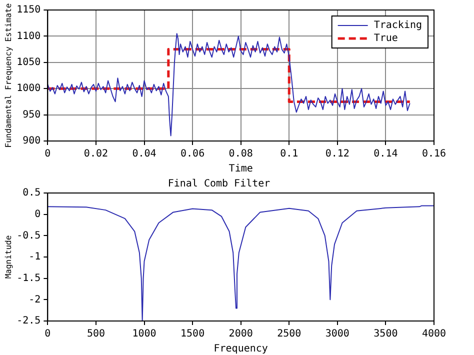 This screenshot has width=474, height=355. What do you see at coordinates (337, 334) in the screenshot?
I see `x-tick-label: 3000` at bounding box center [337, 334].